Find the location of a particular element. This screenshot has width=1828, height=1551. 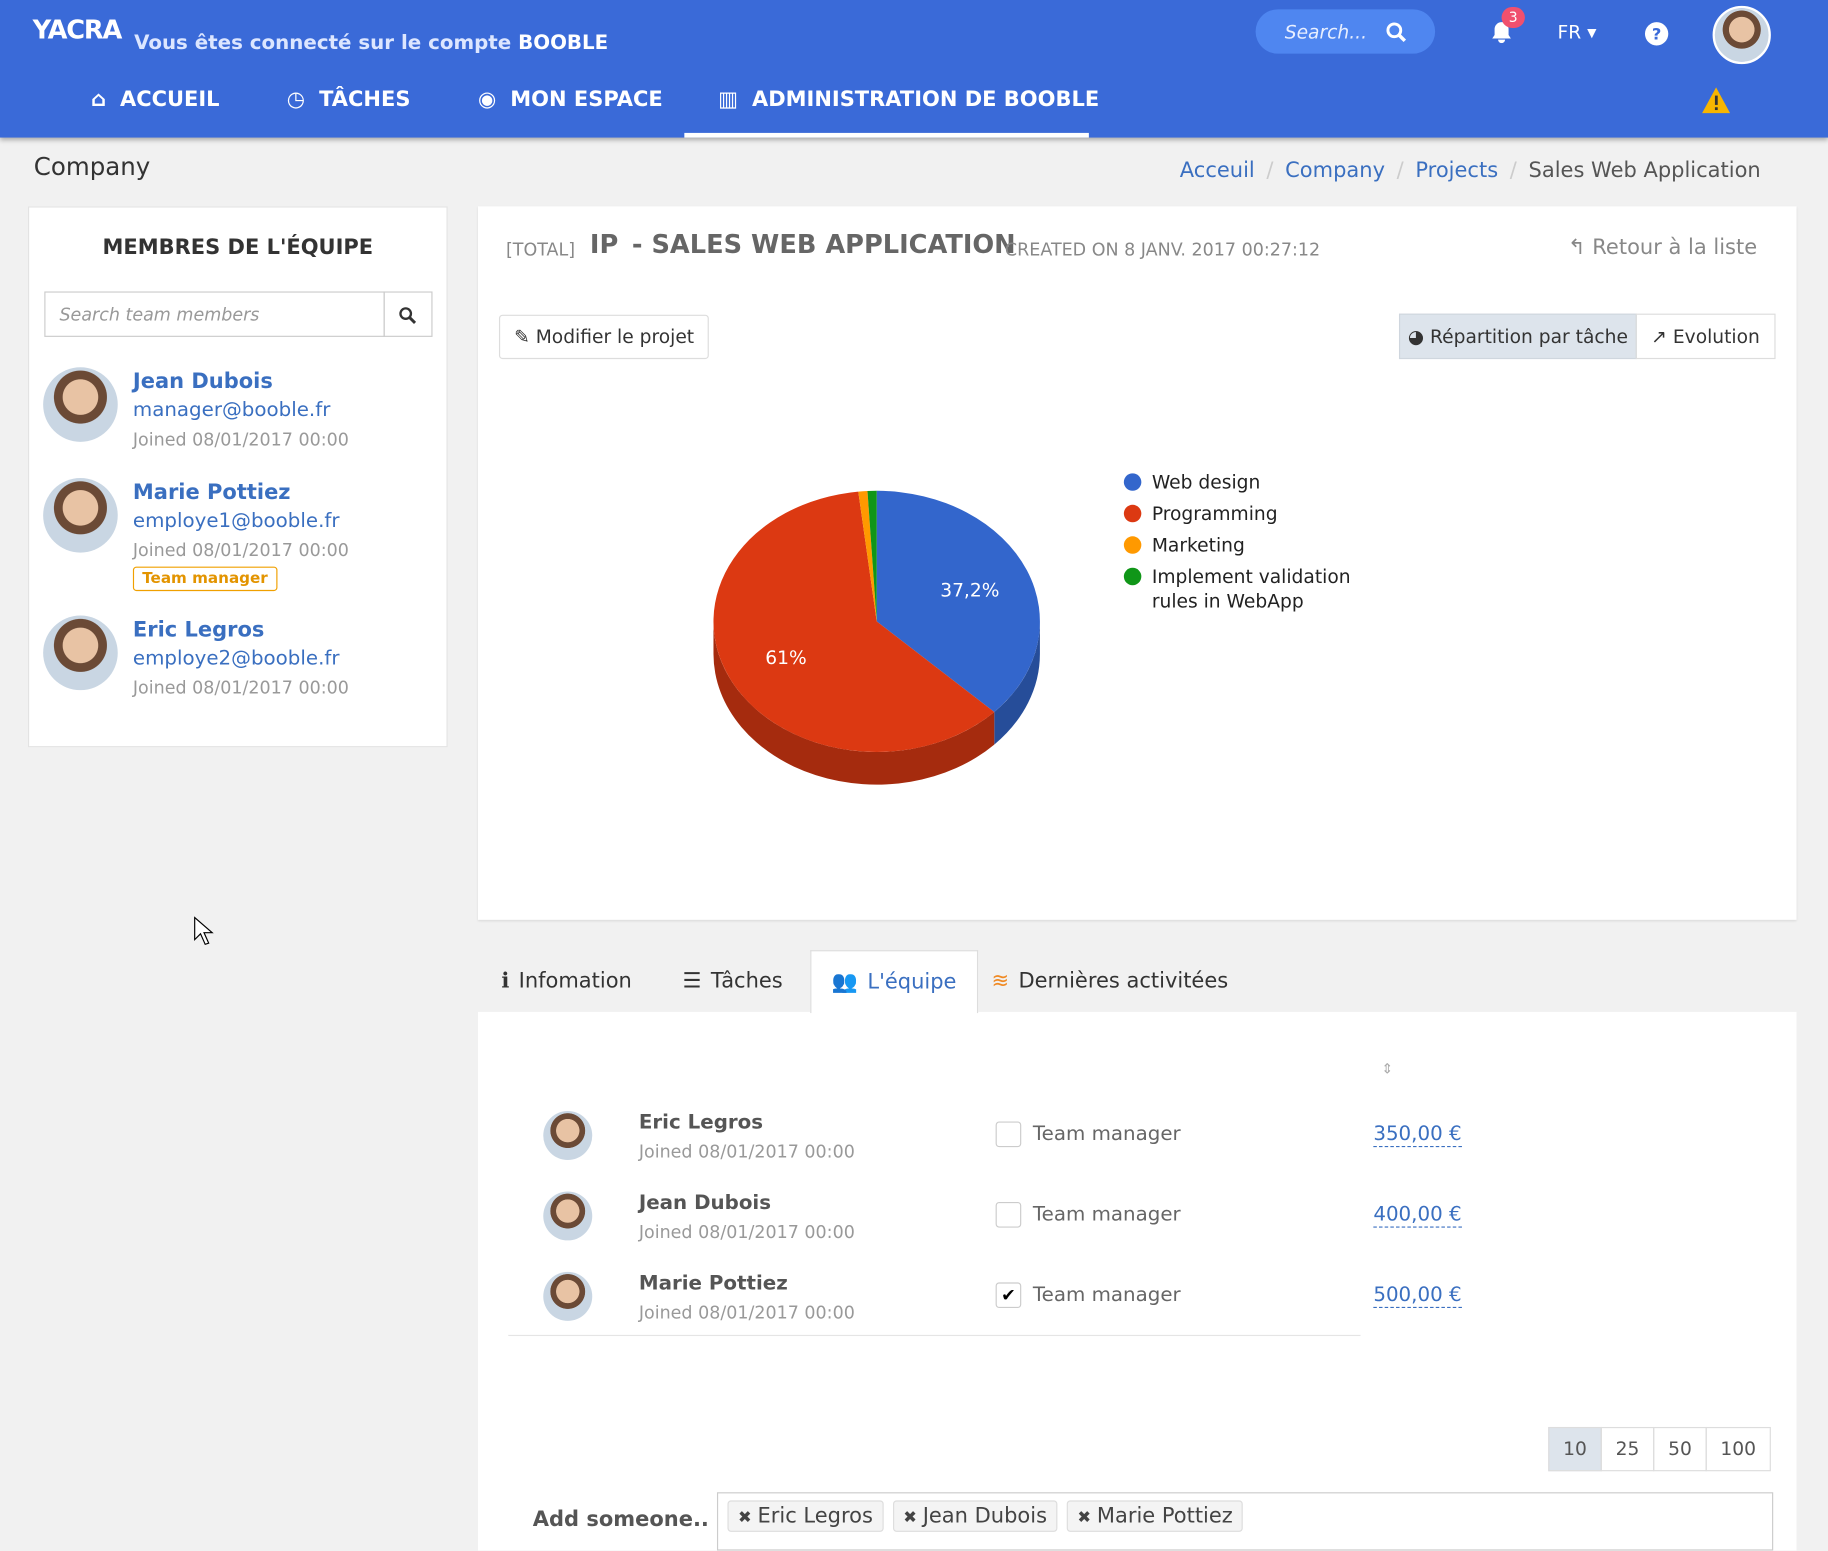

member-name: Marie Pottiez is located at coordinates (211, 492).